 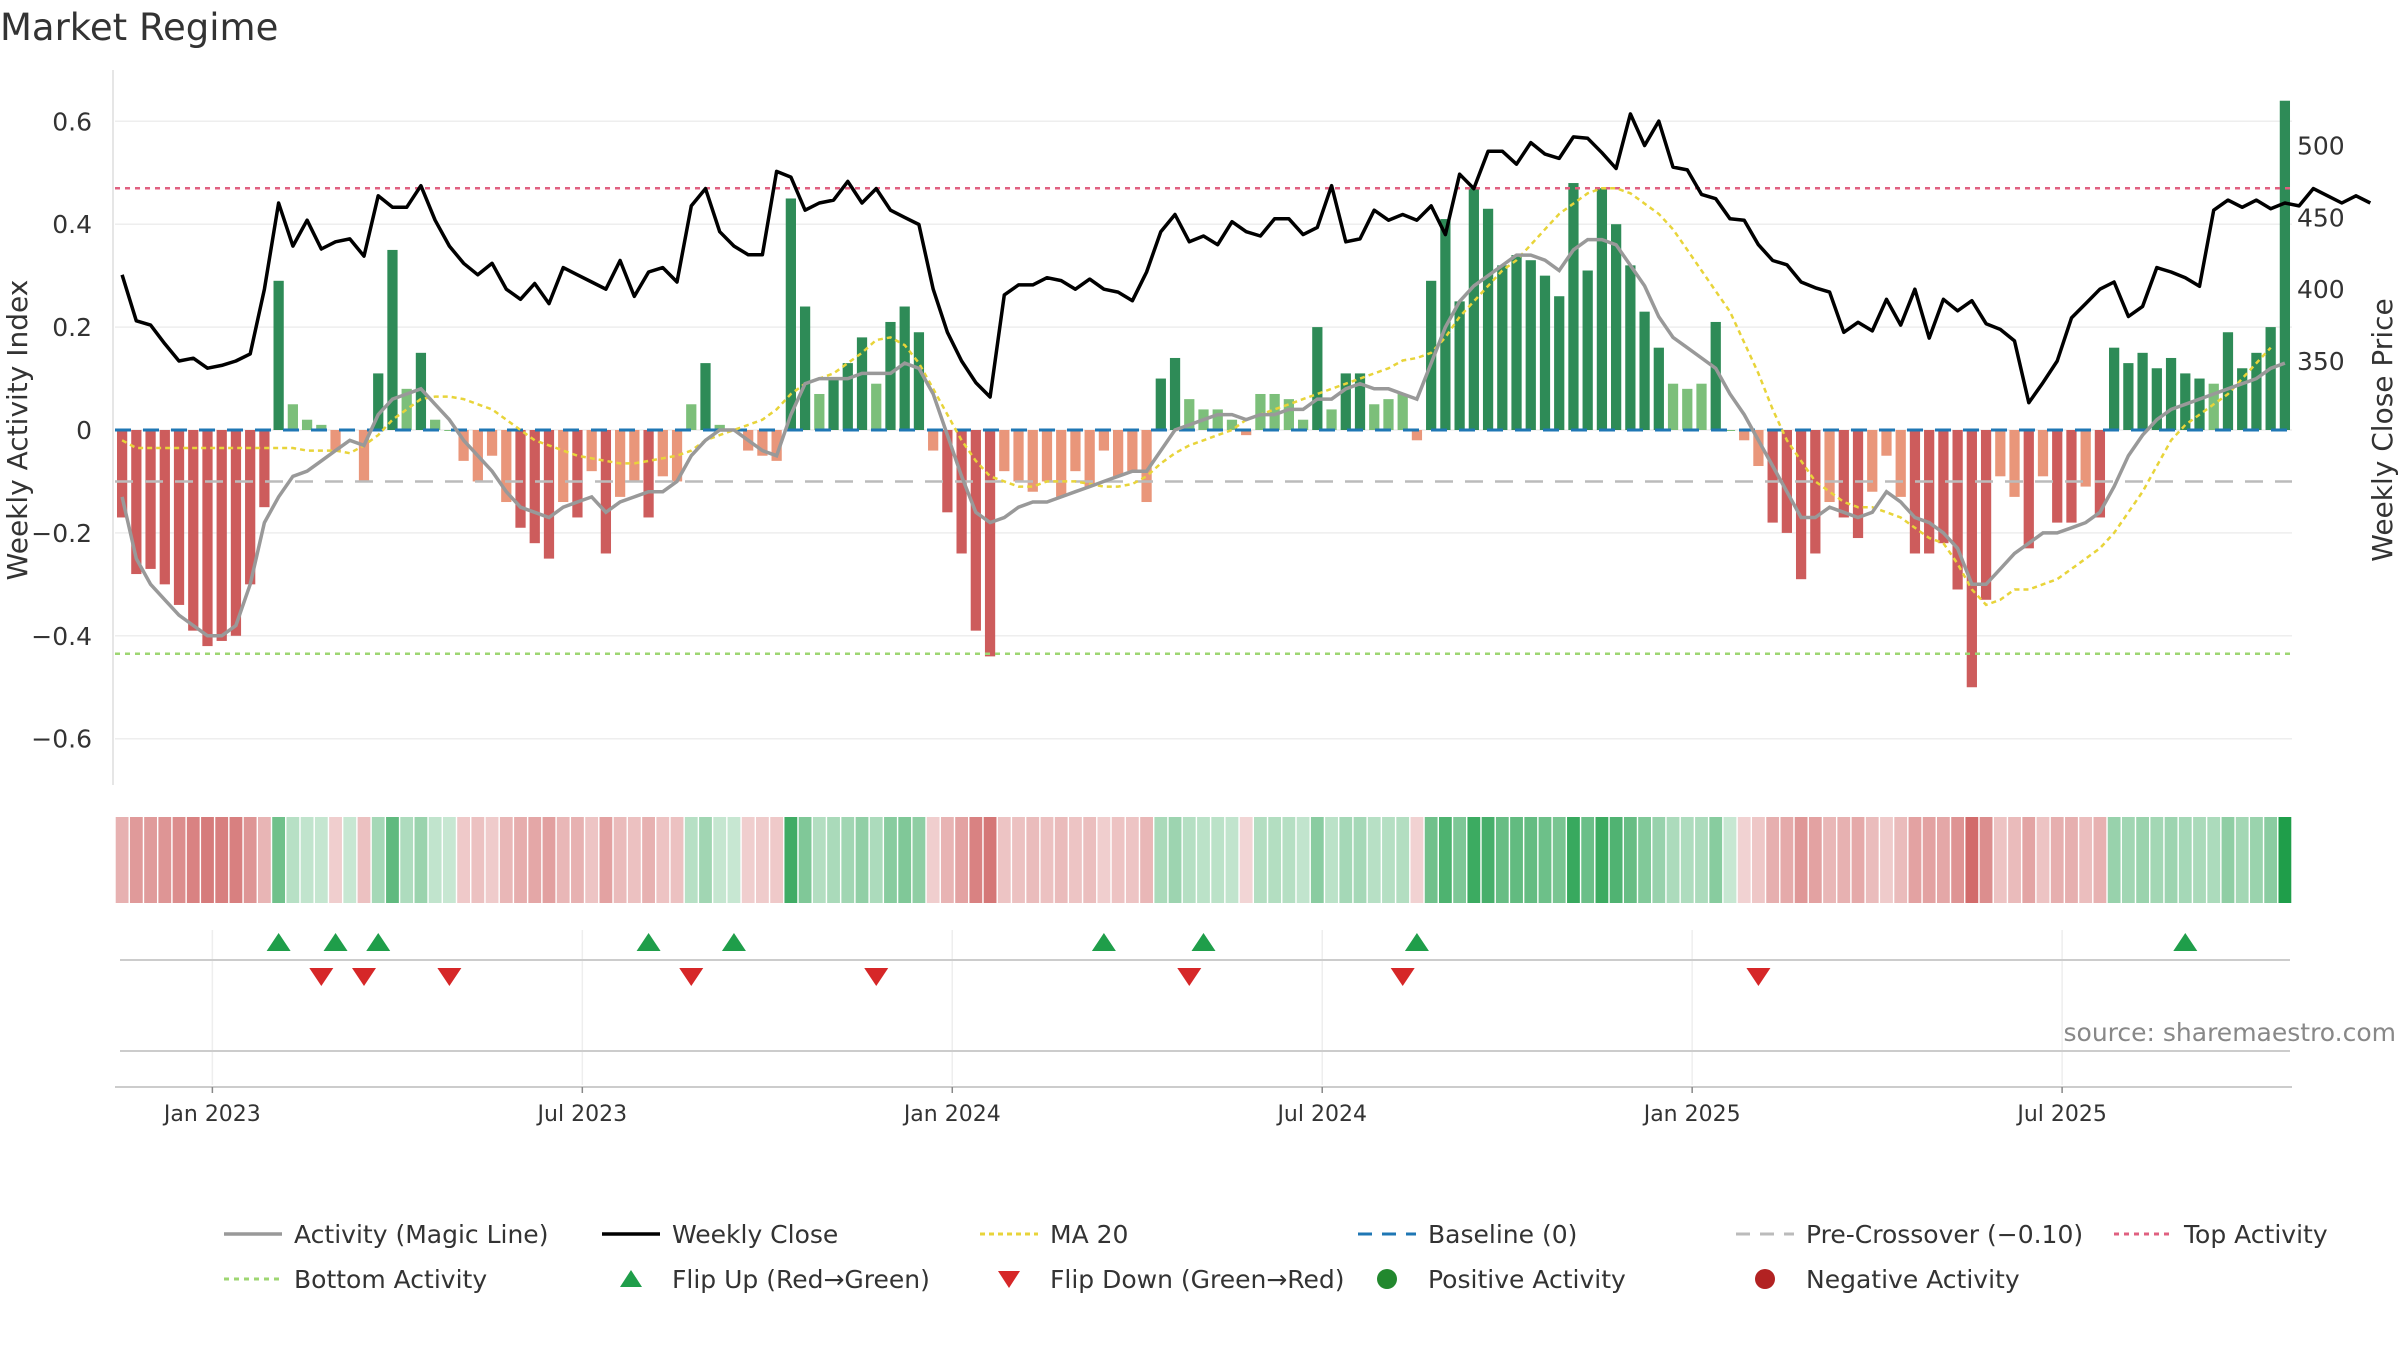 What do you see at coordinates (2321, 146) in the screenshot?
I see `y2-tick-label: 500` at bounding box center [2321, 146].